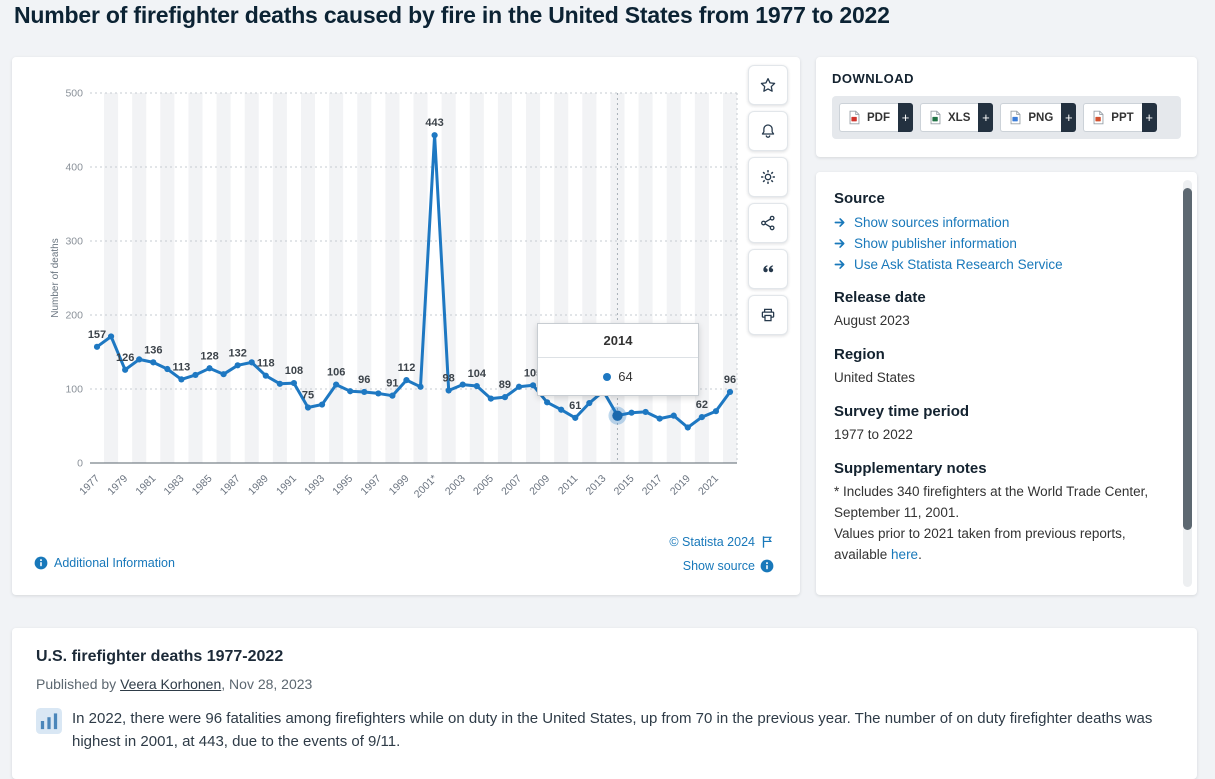 This screenshot has height=779, width=1215. I want to click on download-pdf-group: PDF +, so click(876, 117).